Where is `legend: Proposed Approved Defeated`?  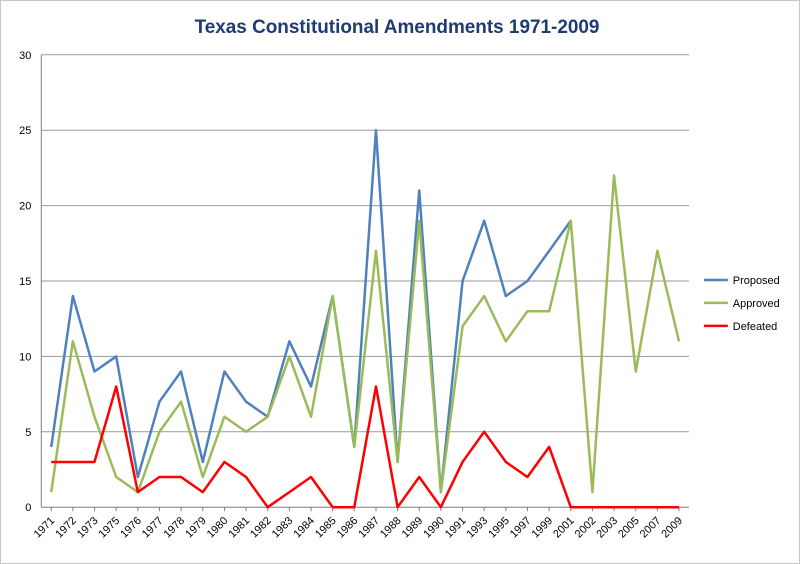
legend: Proposed Approved Defeated is located at coordinates (741, 304).